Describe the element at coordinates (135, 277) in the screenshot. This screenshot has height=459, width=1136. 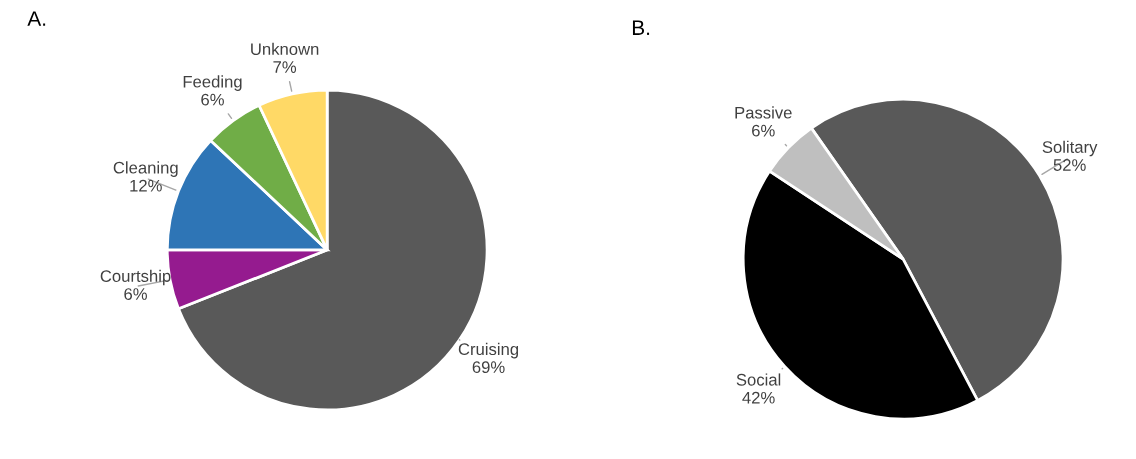
I see `slice-label: Courtship` at that location.